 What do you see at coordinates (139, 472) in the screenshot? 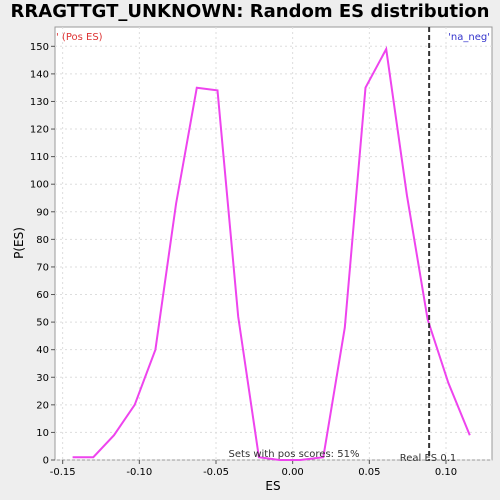
I see `x-tick-label: -0.10` at bounding box center [139, 472].